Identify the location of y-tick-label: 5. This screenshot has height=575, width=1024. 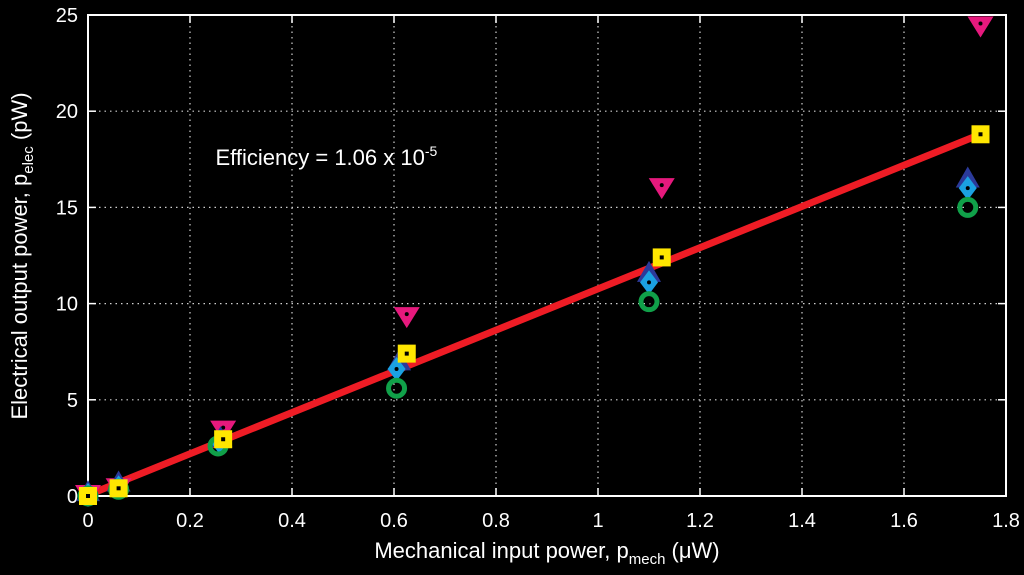
(72, 401).